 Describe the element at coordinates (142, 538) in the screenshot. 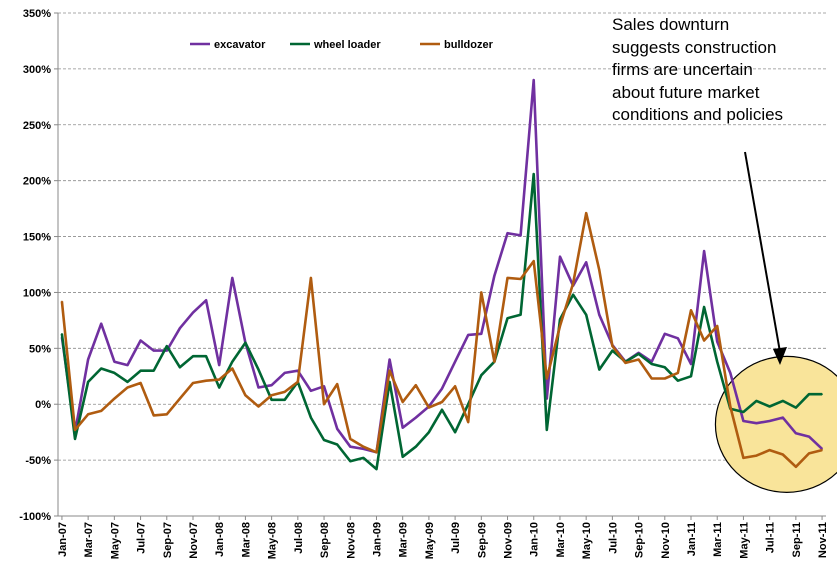

I see `x-tick-label: Jul-07` at that location.